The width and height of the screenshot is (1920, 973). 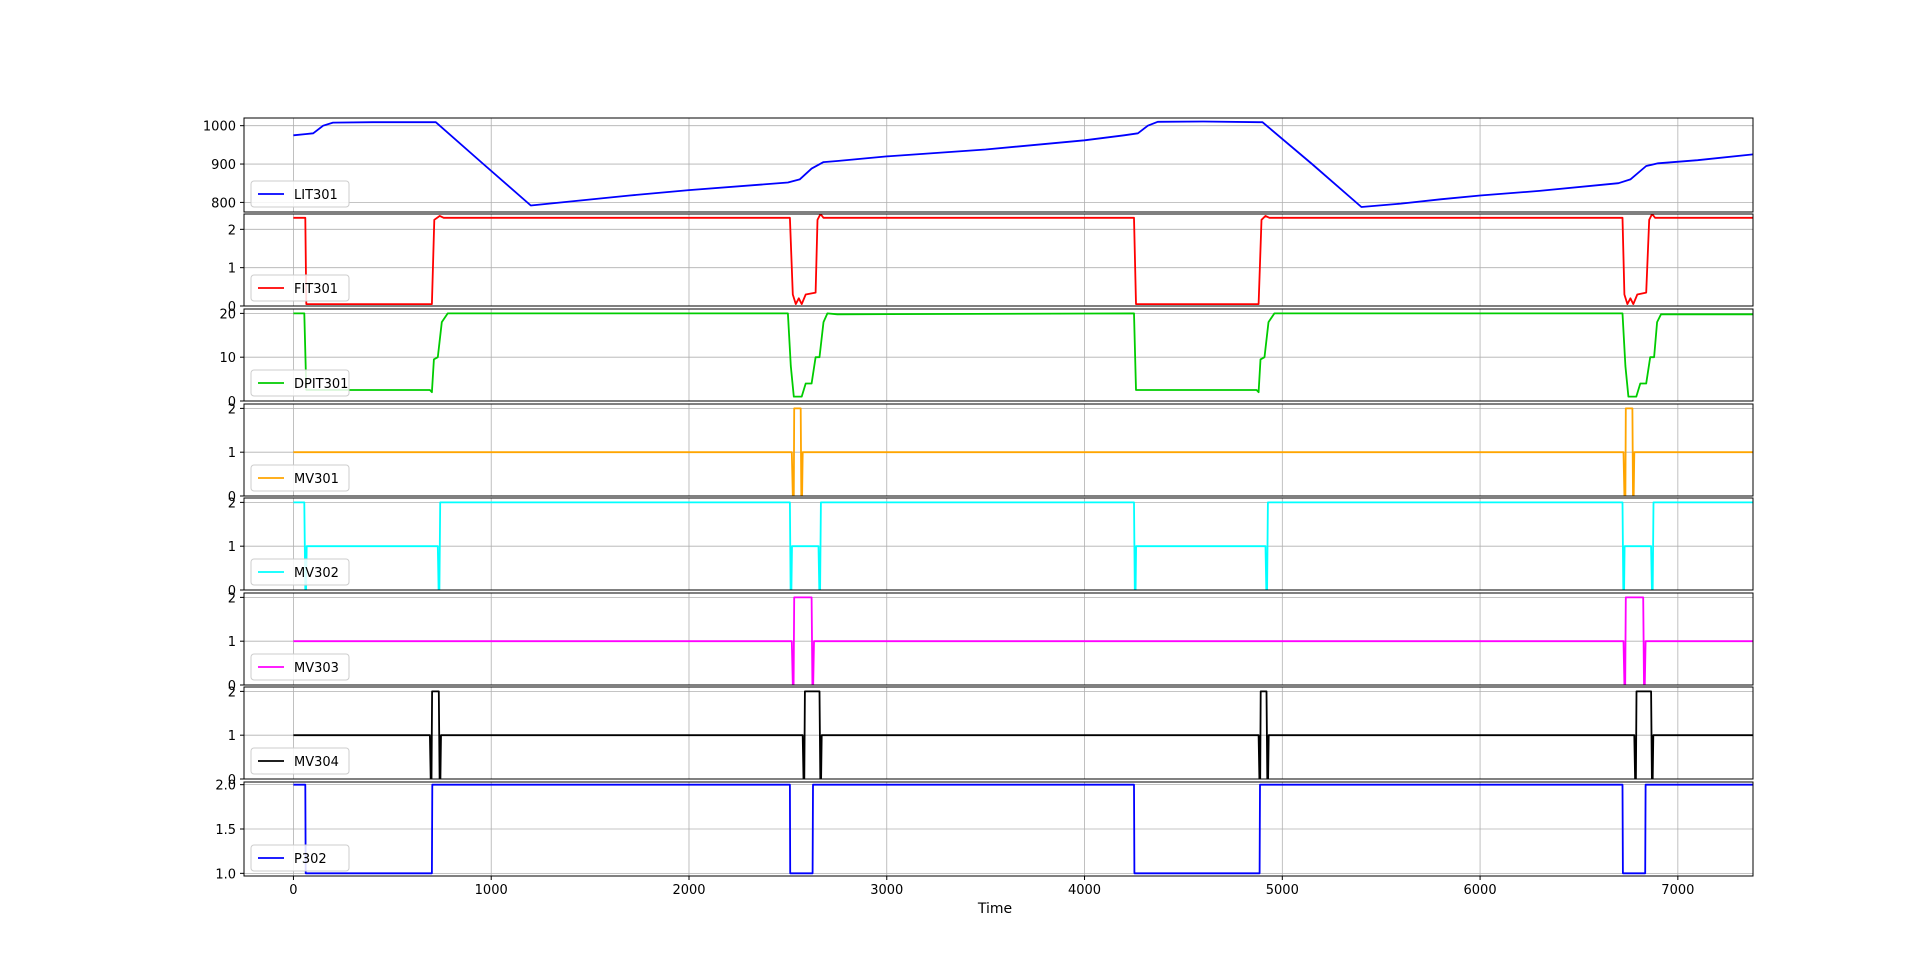 I want to click on series-line-lit301, so click(x=1023, y=164).